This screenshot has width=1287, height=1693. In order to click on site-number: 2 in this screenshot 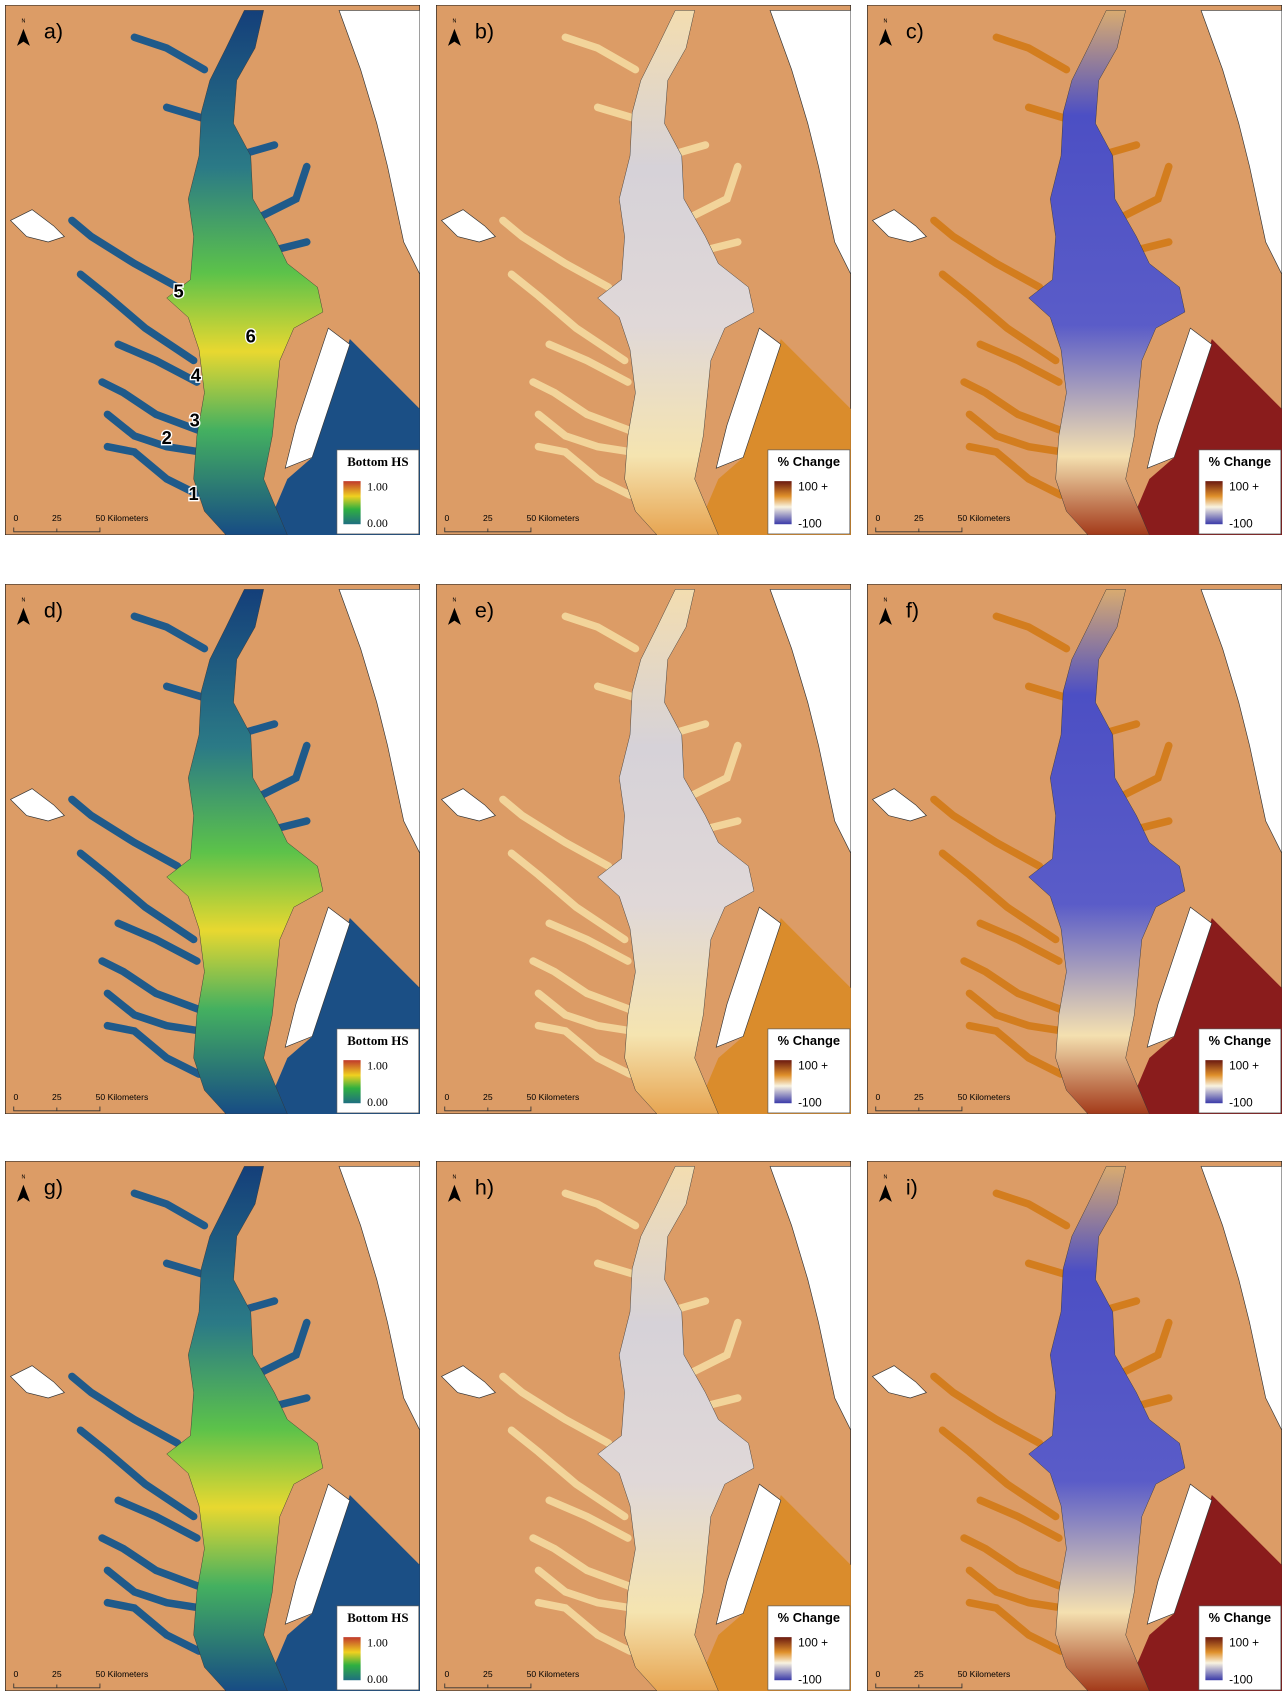, I will do `click(167, 437)`.